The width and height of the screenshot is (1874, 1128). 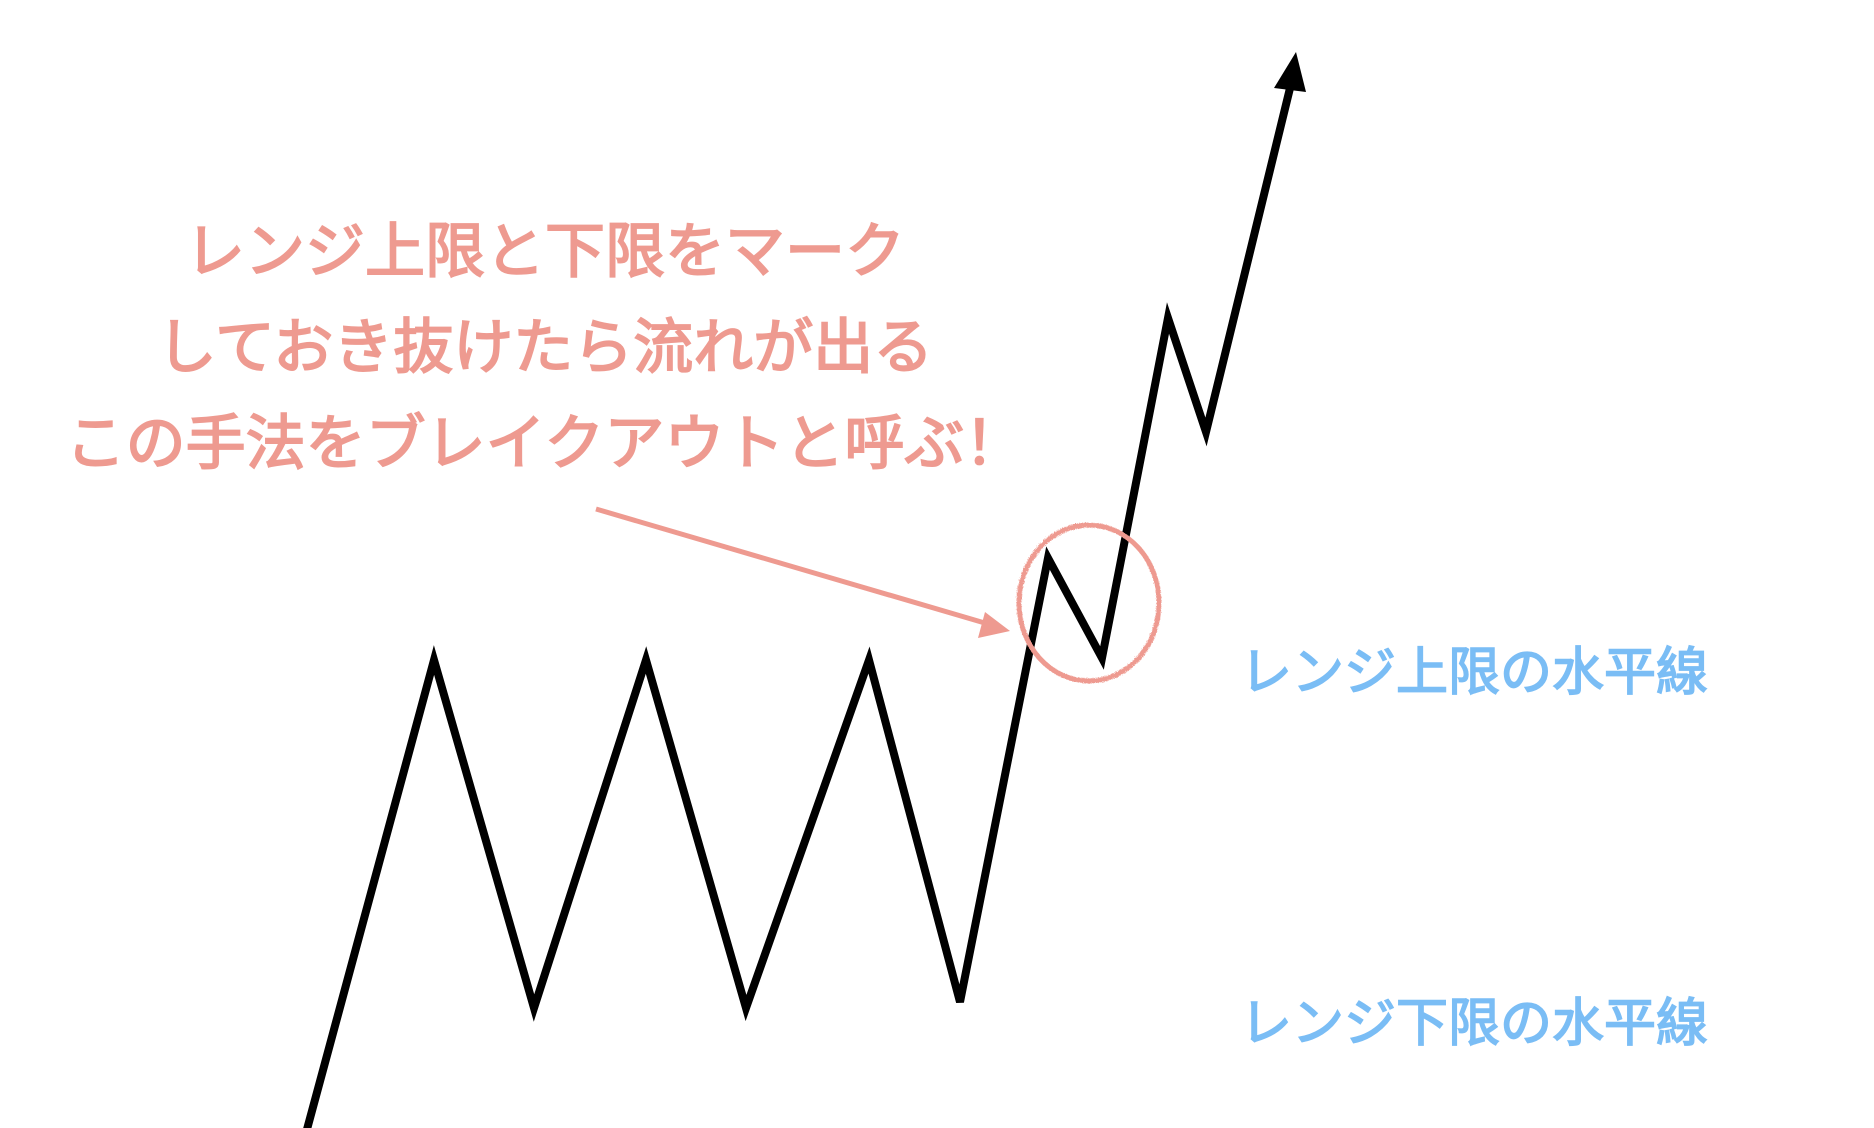 I want to click on upper-line-label: レンジ上限の水平線, so click(x=1474, y=673).